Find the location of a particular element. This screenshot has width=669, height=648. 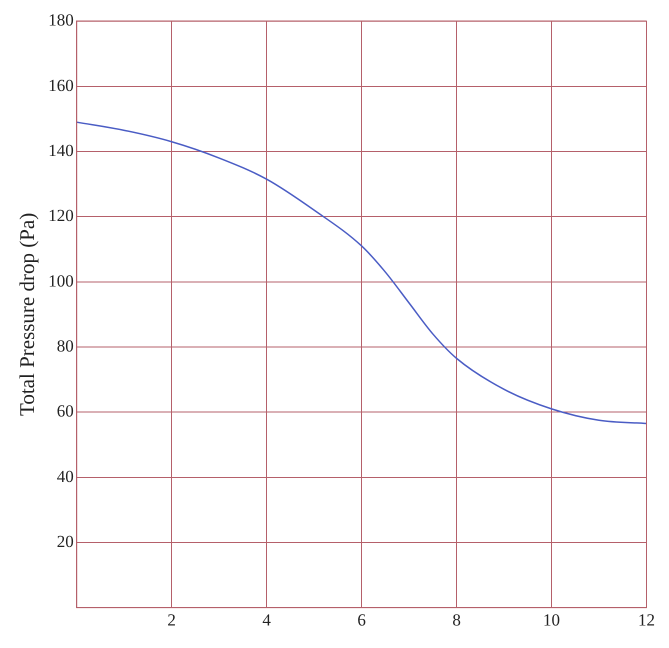

x-tick-label: 12 is located at coordinates (646, 620).